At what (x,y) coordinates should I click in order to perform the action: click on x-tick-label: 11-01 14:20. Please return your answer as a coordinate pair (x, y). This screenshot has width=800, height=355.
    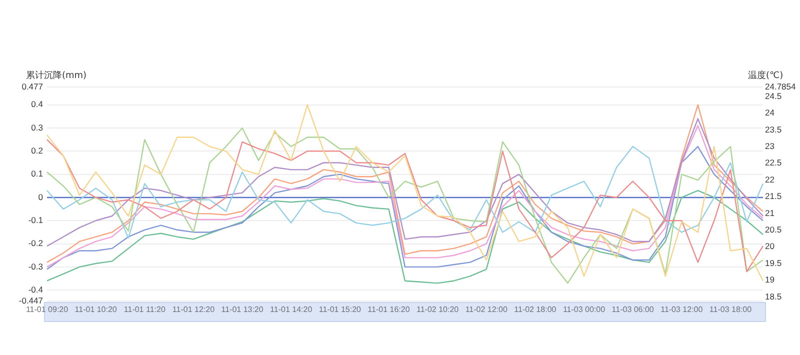
    Looking at the image, I should click on (291, 309).